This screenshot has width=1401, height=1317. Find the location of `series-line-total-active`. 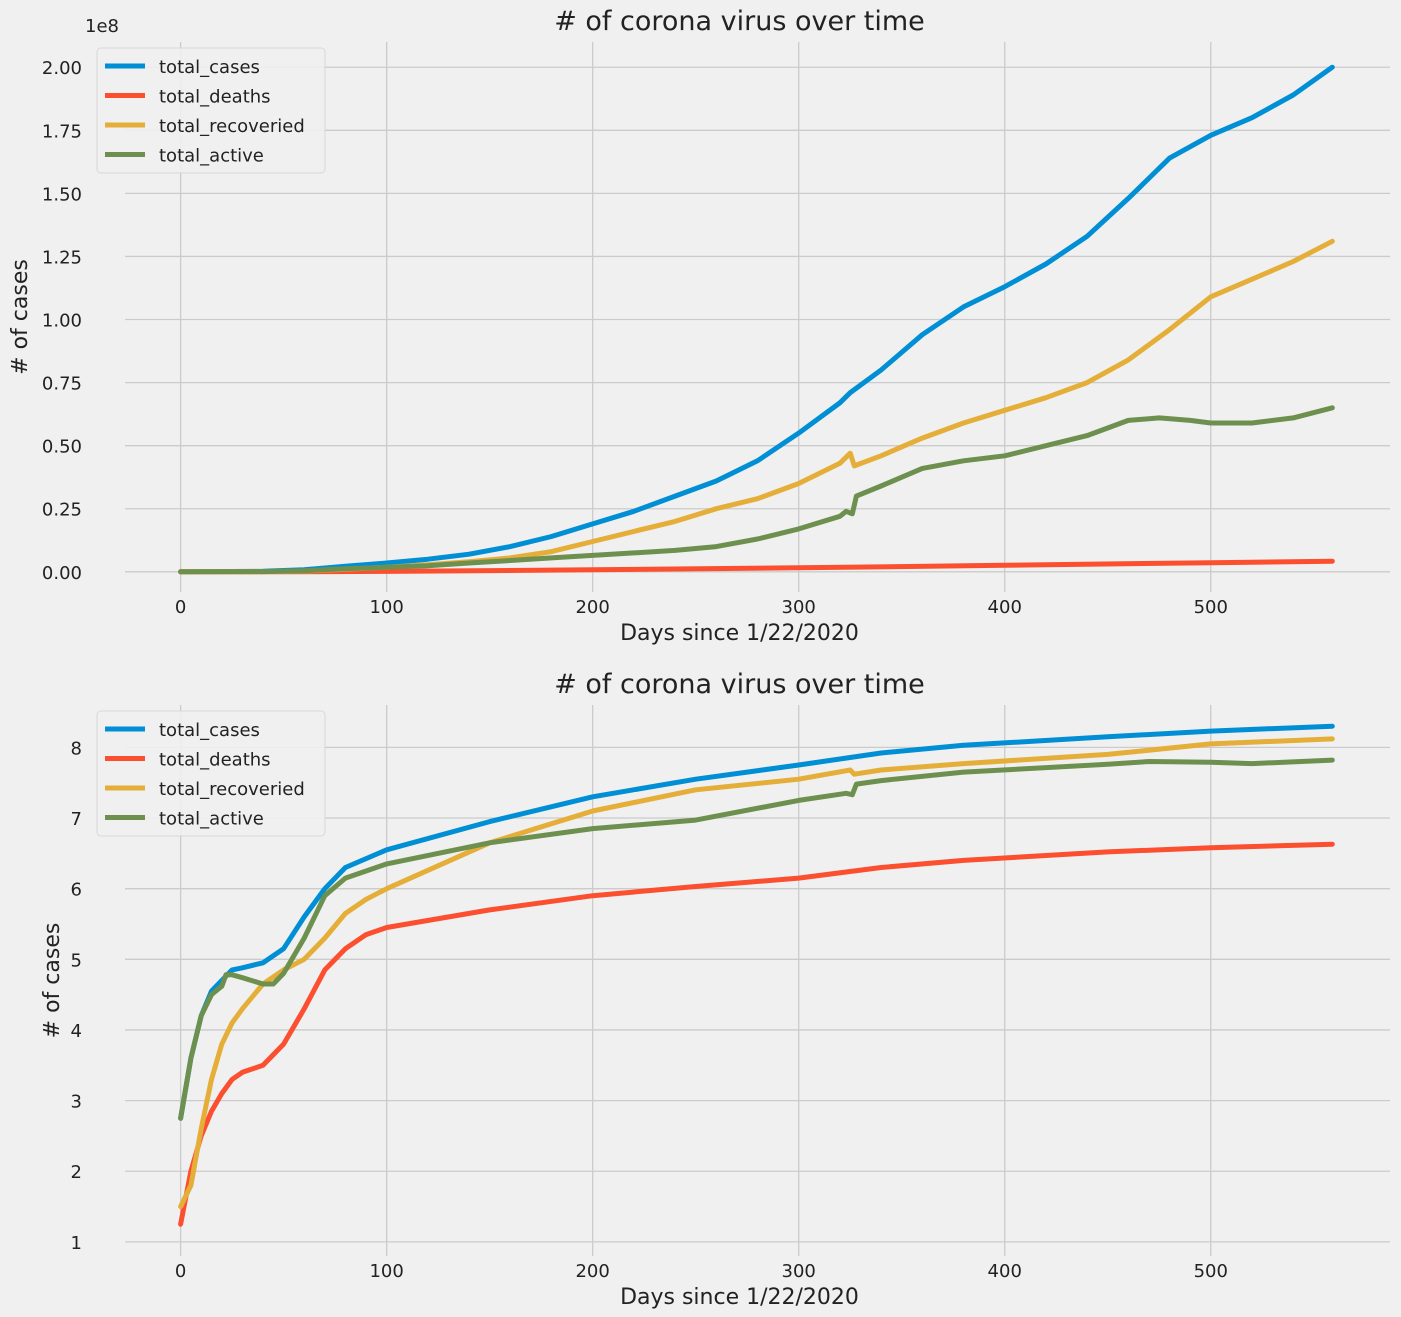

series-line-total-active is located at coordinates (756, 490).